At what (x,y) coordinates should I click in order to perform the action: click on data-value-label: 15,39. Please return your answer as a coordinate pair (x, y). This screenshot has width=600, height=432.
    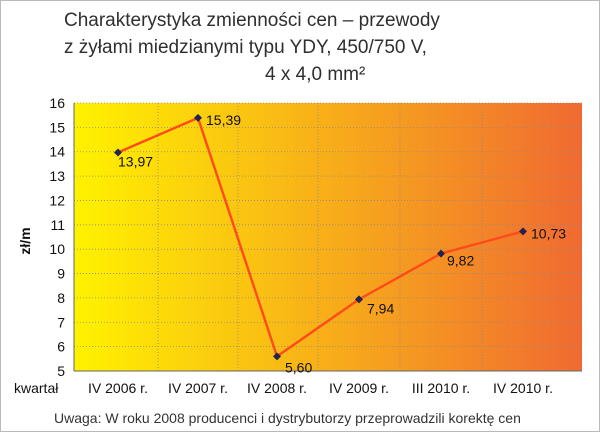
    Looking at the image, I should click on (223, 120).